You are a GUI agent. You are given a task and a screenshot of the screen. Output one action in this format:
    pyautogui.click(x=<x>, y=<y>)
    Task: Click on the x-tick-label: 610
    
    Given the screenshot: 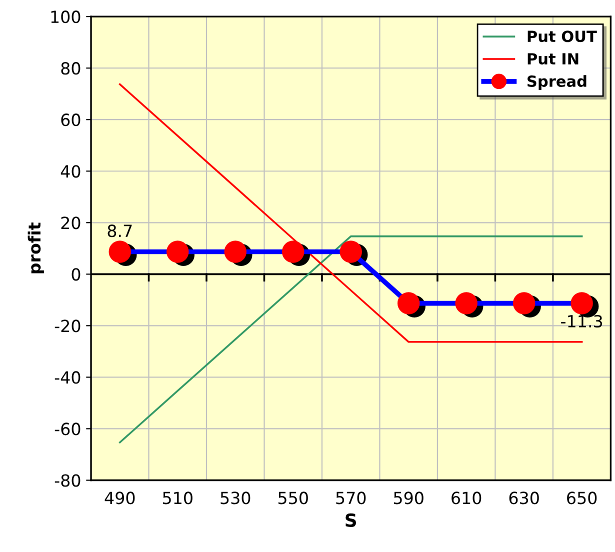 What is the action you would take?
    pyautogui.click(x=467, y=498)
    